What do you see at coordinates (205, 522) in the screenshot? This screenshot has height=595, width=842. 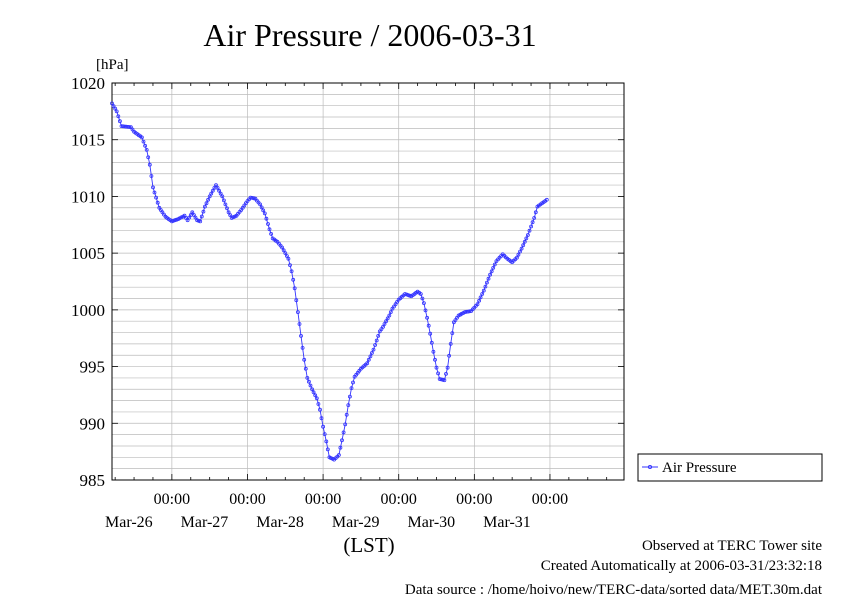 I see `x-tick-label-date: Mar-27` at bounding box center [205, 522].